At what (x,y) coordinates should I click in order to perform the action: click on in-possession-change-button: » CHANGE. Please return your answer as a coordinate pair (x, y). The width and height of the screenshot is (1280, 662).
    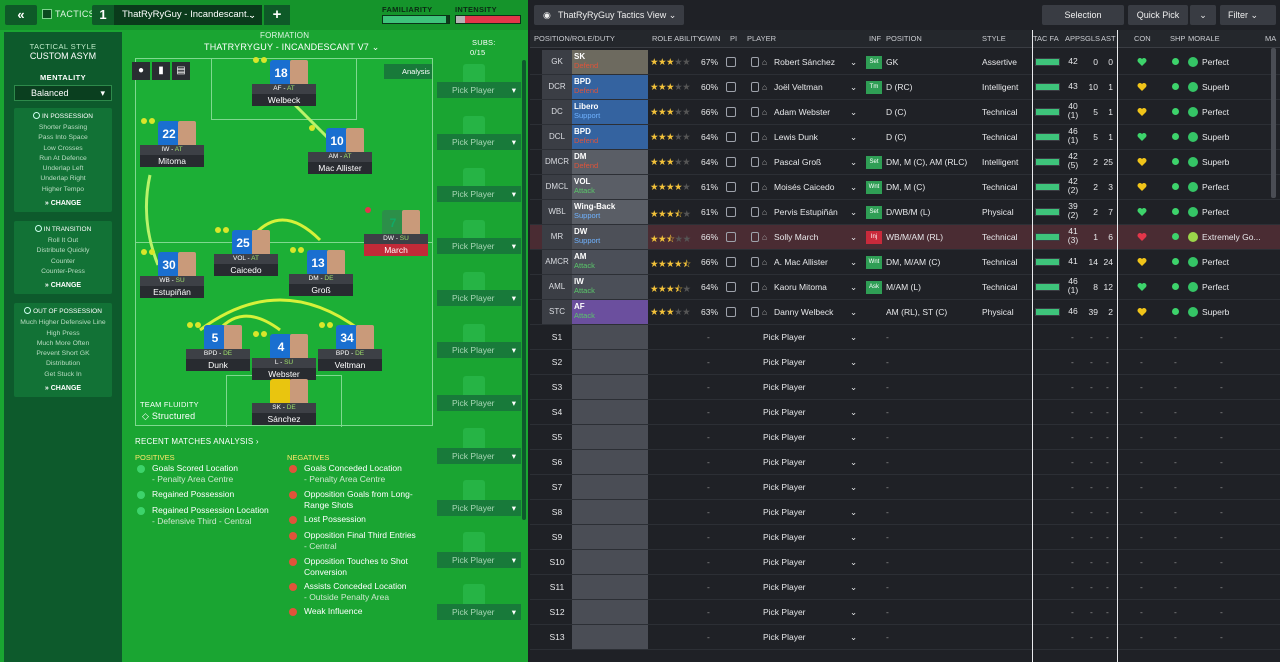
    Looking at the image, I should click on (63, 204).